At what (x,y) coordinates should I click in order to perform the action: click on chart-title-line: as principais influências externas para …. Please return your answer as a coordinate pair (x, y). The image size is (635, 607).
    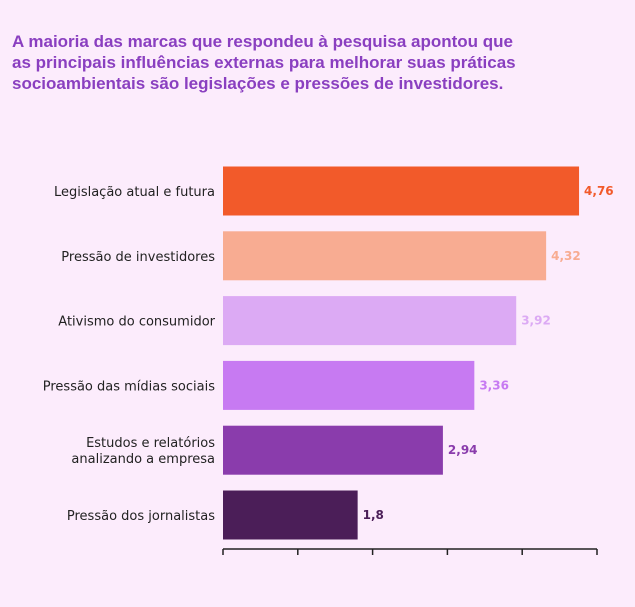
    Looking at the image, I should click on (264, 62).